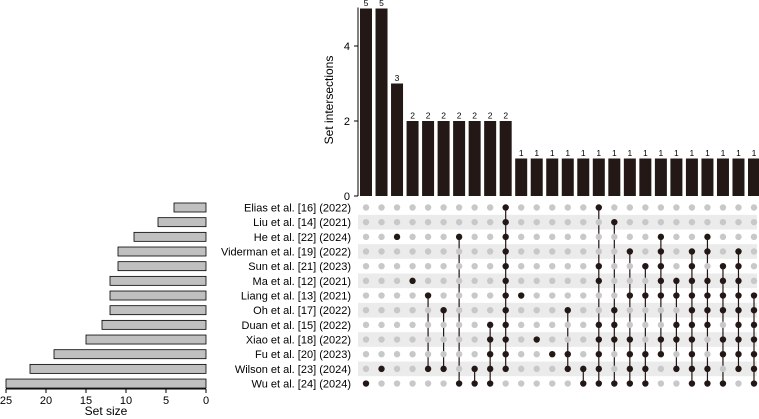 Image resolution: width=759 pixels, height=419 pixels. Describe the element at coordinates (296, 297) in the screenshot. I see `set-label: Liang et al. [13] (2021)` at that location.